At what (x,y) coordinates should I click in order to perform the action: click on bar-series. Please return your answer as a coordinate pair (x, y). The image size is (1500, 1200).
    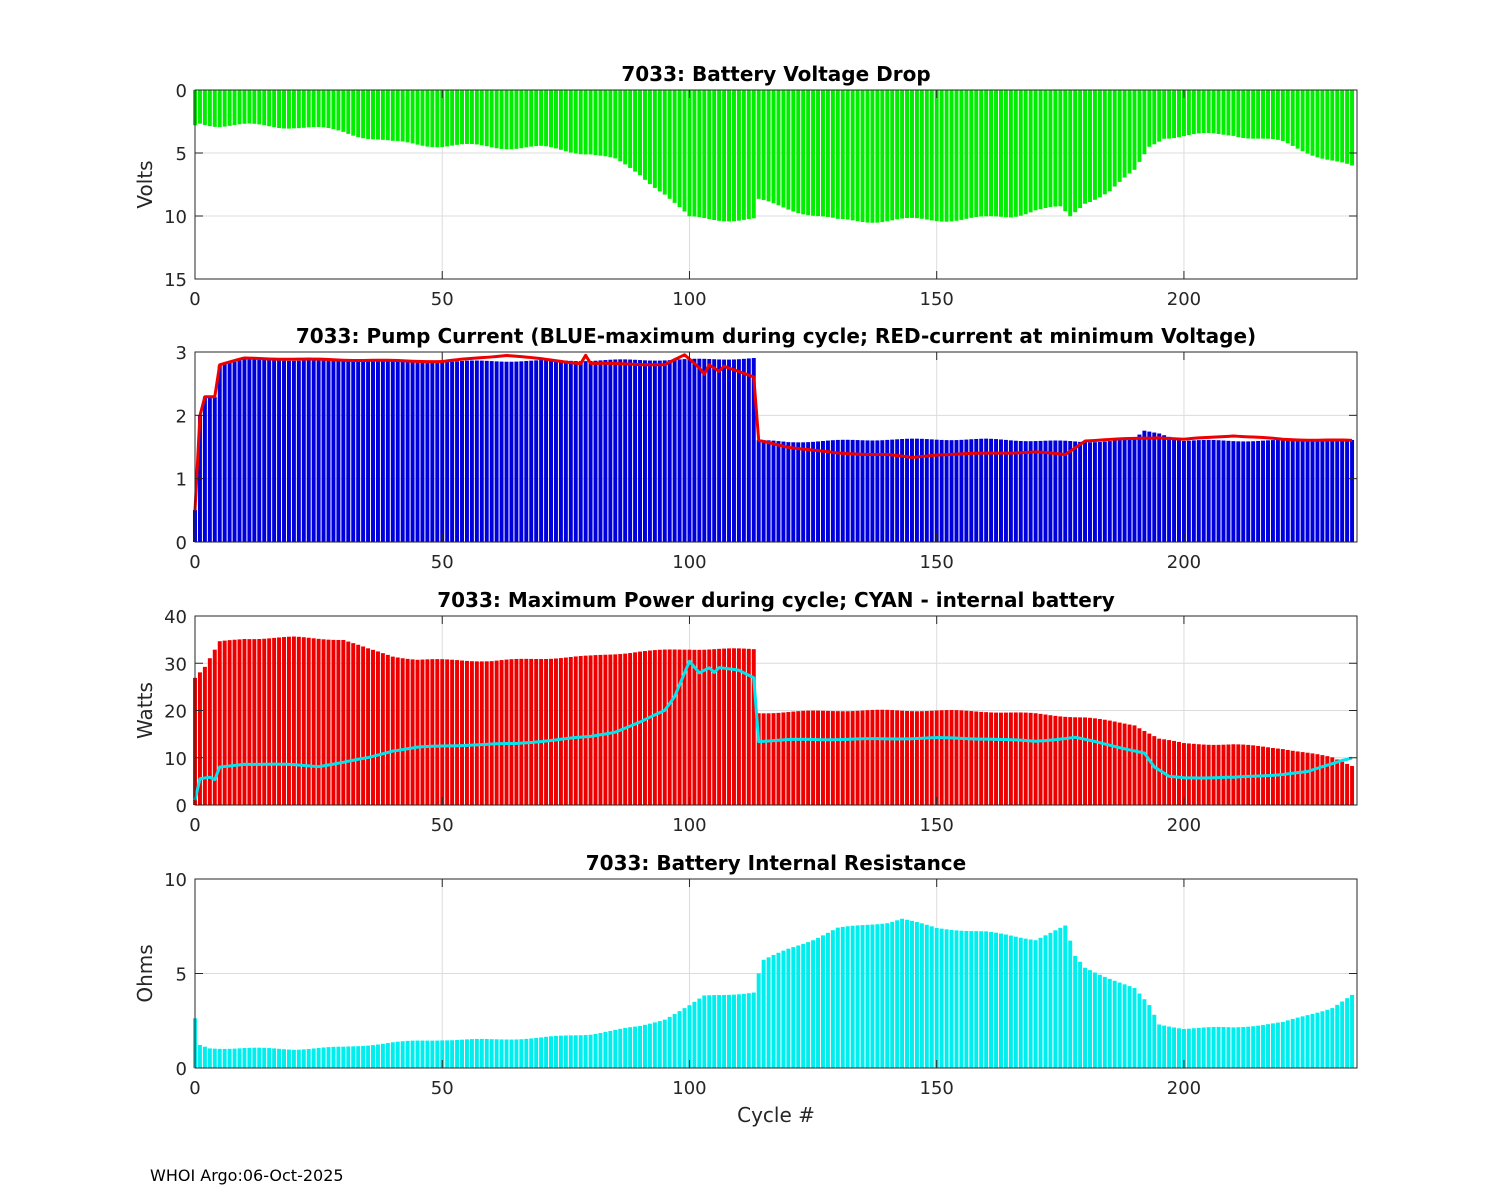
    Looking at the image, I should click on (774, 450).